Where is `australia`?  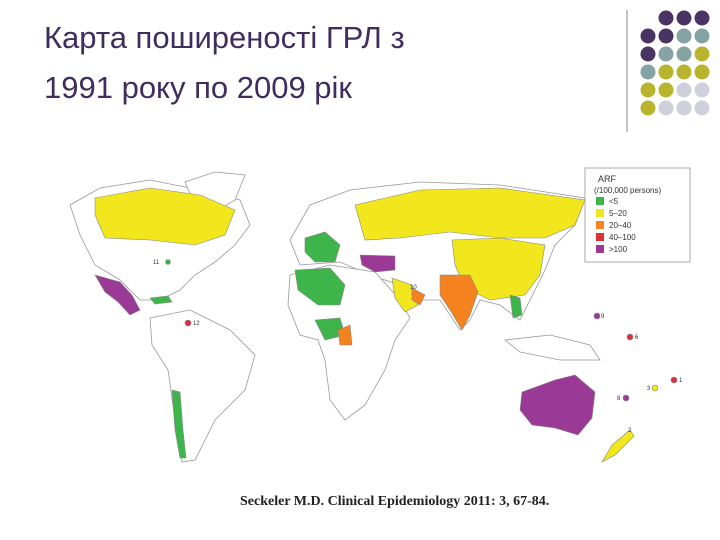 australia is located at coordinates (557, 405).